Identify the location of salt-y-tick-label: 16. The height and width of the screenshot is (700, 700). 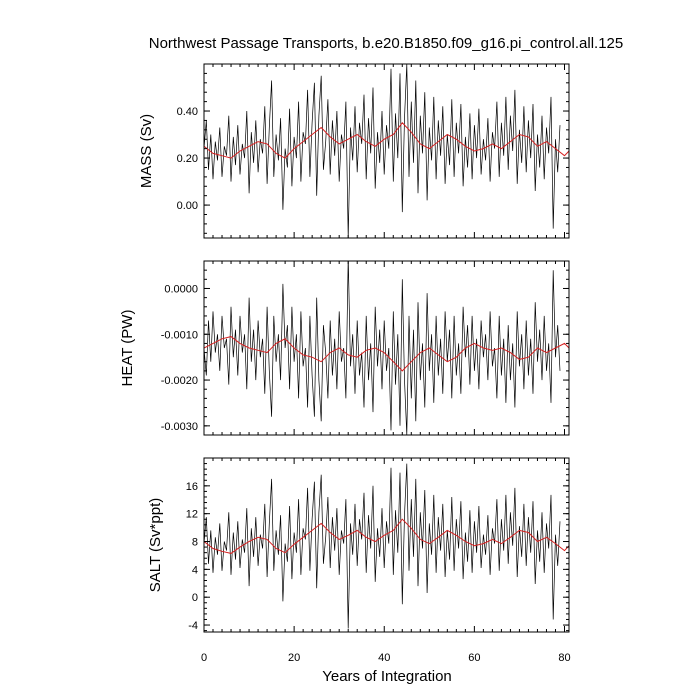
(192, 487).